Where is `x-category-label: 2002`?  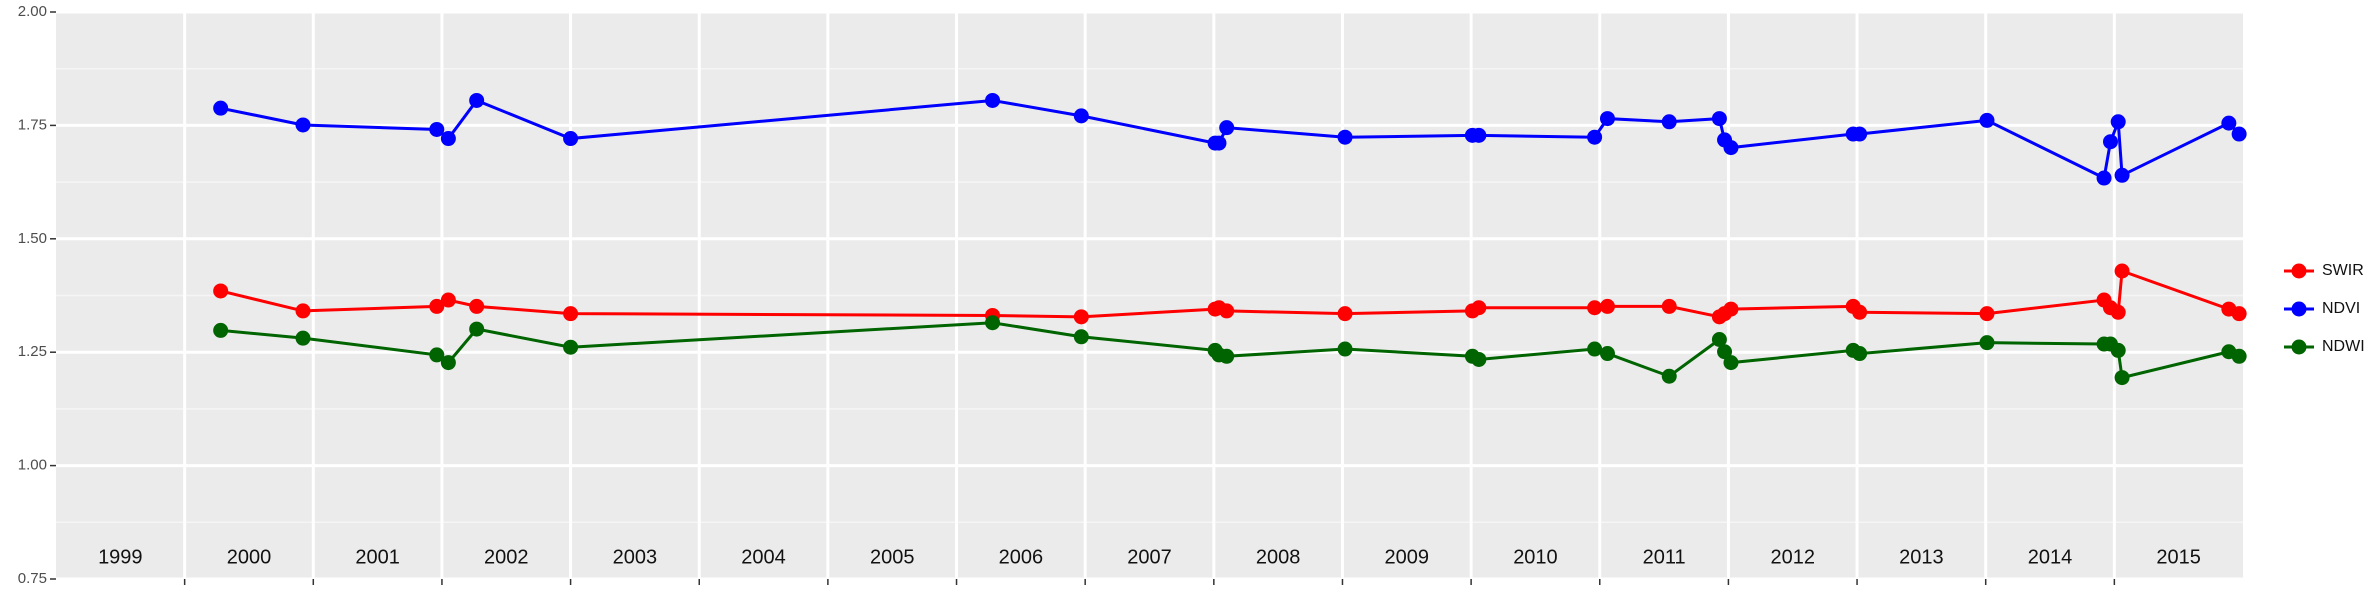
x-category-label: 2002 is located at coordinates (506, 557).